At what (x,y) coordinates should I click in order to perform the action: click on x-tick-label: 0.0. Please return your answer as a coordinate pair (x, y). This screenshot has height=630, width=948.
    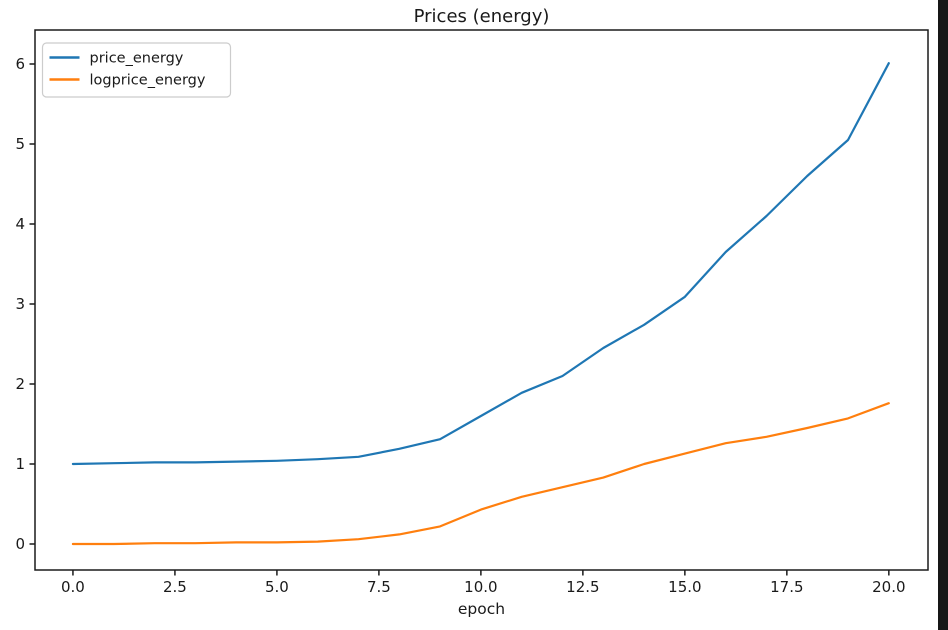
    Looking at the image, I should click on (73, 587).